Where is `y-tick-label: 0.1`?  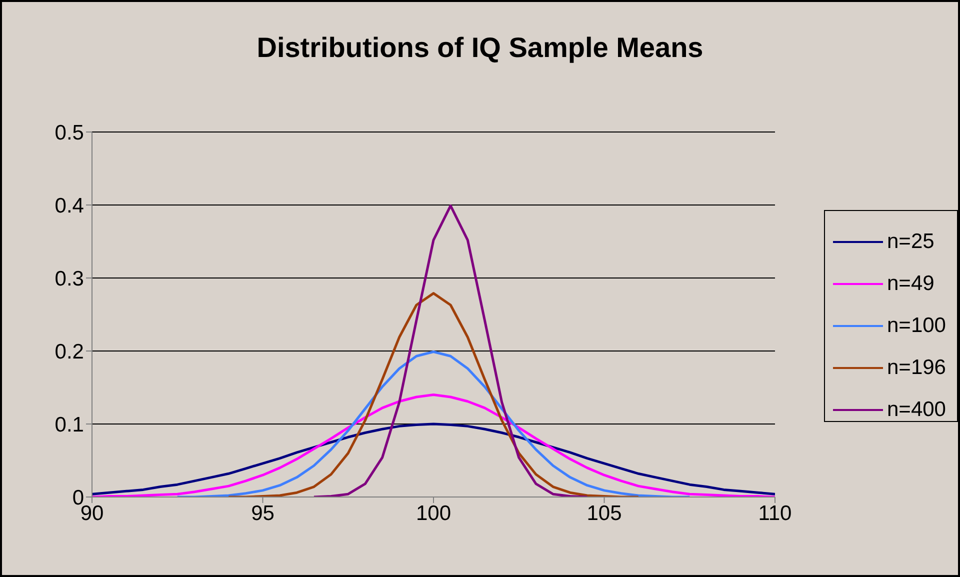
y-tick-label: 0.1 is located at coordinates (69, 424).